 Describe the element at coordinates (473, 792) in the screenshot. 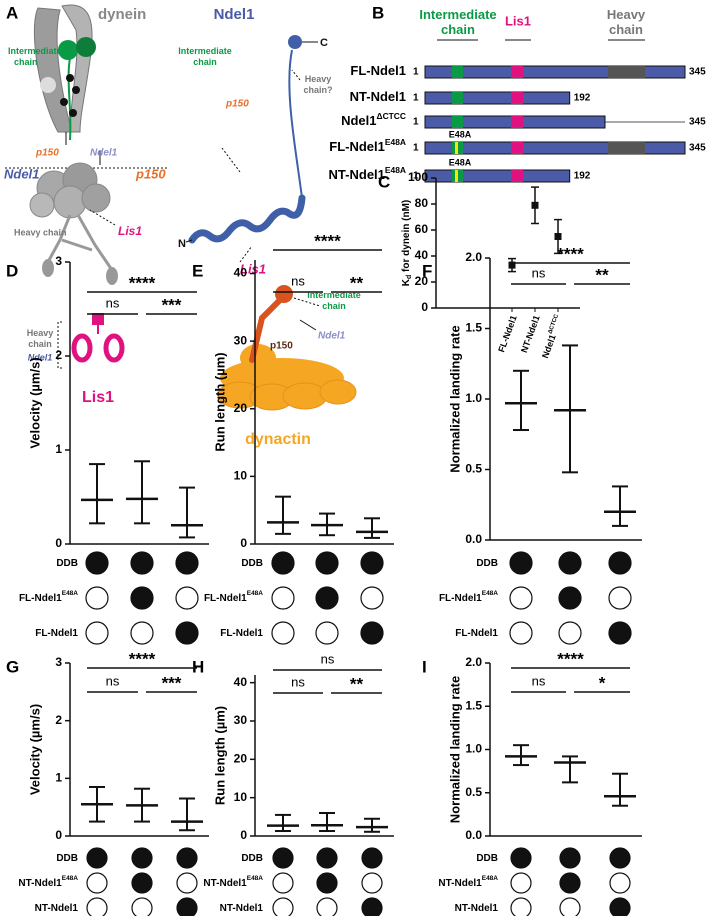

I see `y-tick-label: 0.5` at that location.